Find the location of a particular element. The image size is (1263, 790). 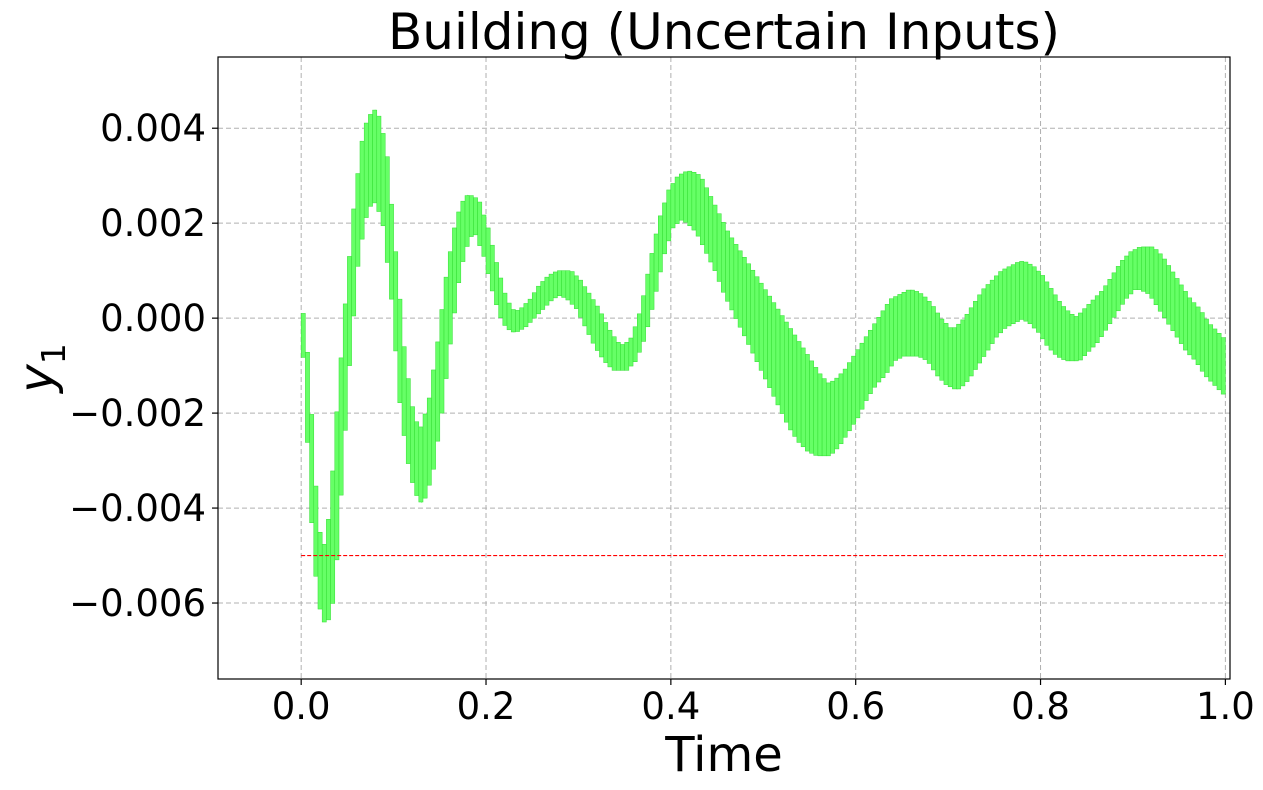

x-tick-label: 1.0 is located at coordinates (1225, 706).